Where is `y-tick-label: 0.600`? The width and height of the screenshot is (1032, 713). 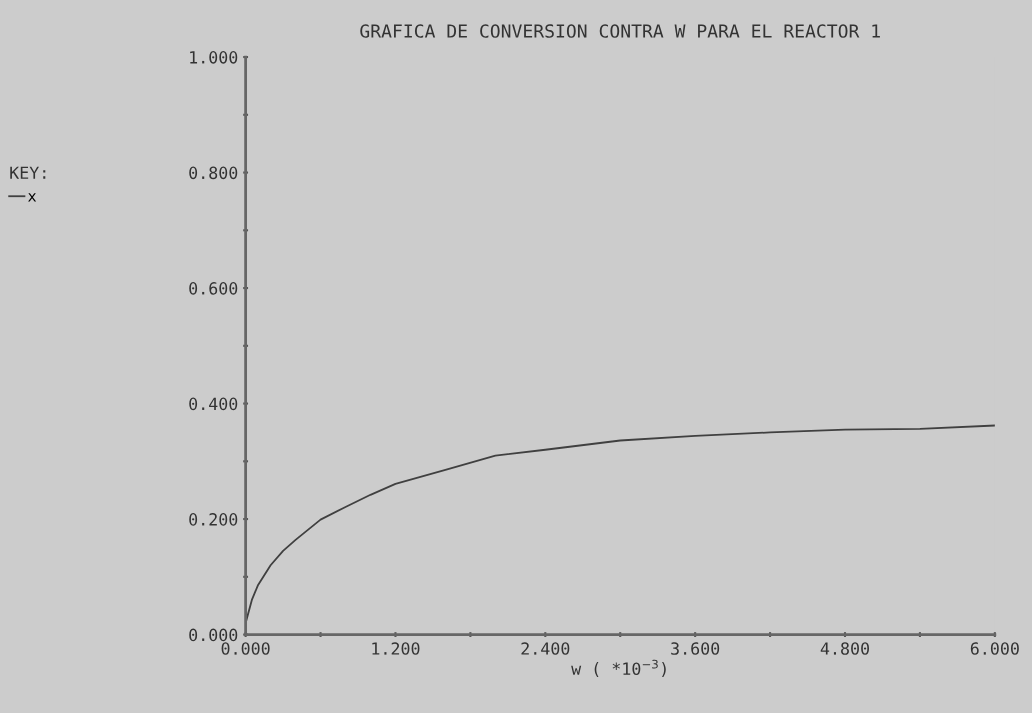
y-tick-label: 0.600 is located at coordinates (213, 288).